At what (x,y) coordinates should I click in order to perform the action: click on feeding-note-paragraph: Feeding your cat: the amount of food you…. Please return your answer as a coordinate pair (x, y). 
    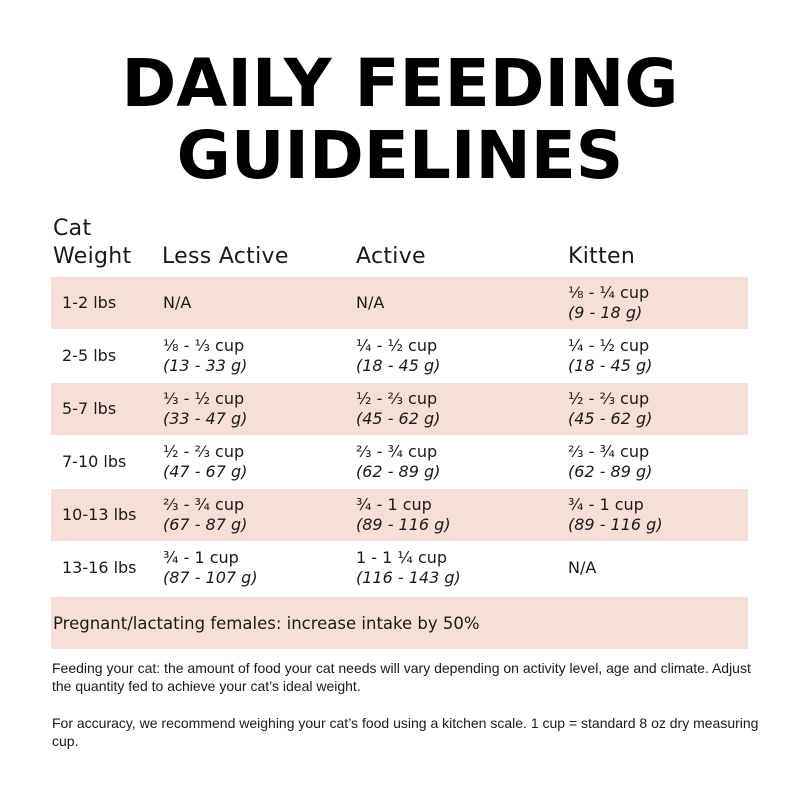
    Looking at the image, I should click on (401, 677).